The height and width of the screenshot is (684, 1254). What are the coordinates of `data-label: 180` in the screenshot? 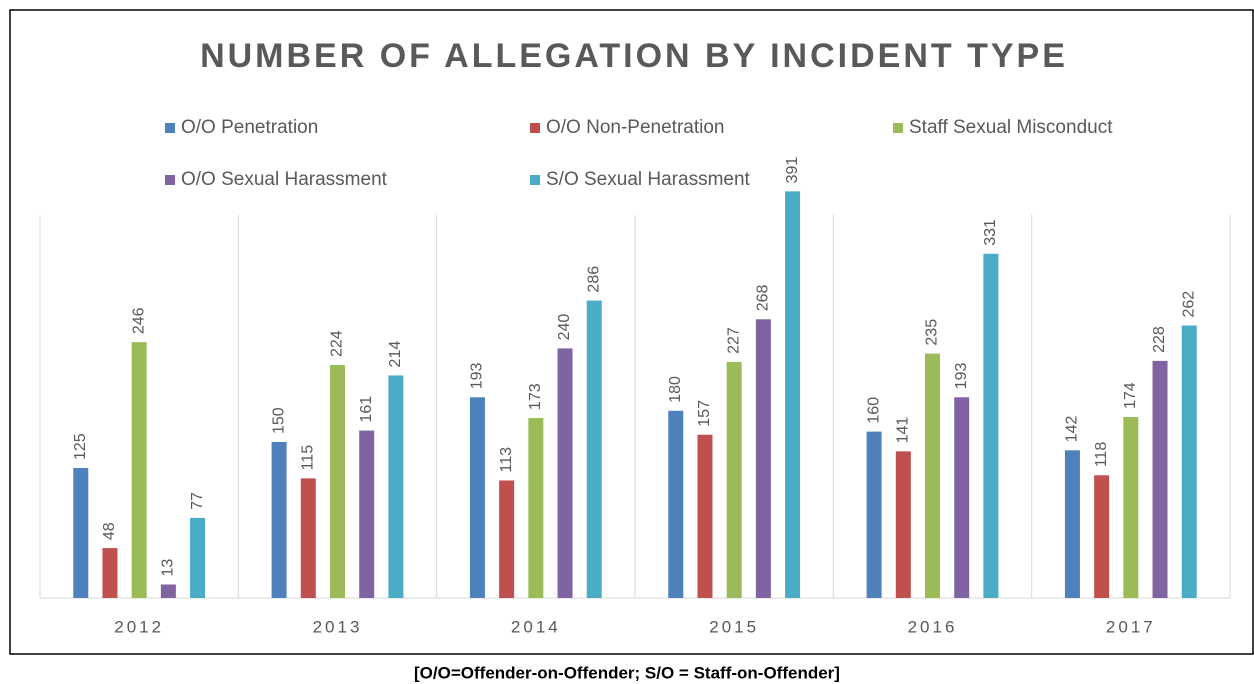 It's located at (675, 389).